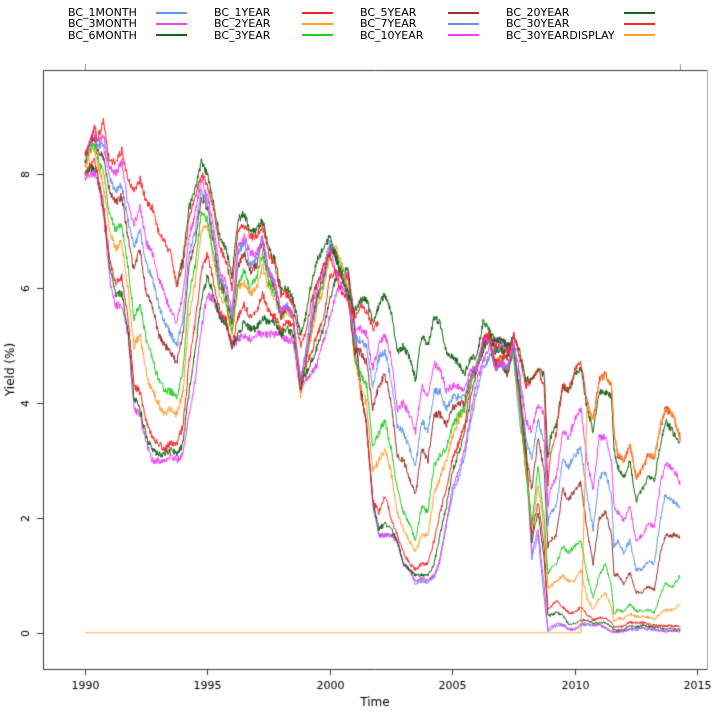 The height and width of the screenshot is (720, 720). I want to click on legend-label: BC_6MONTH, so click(102, 35).